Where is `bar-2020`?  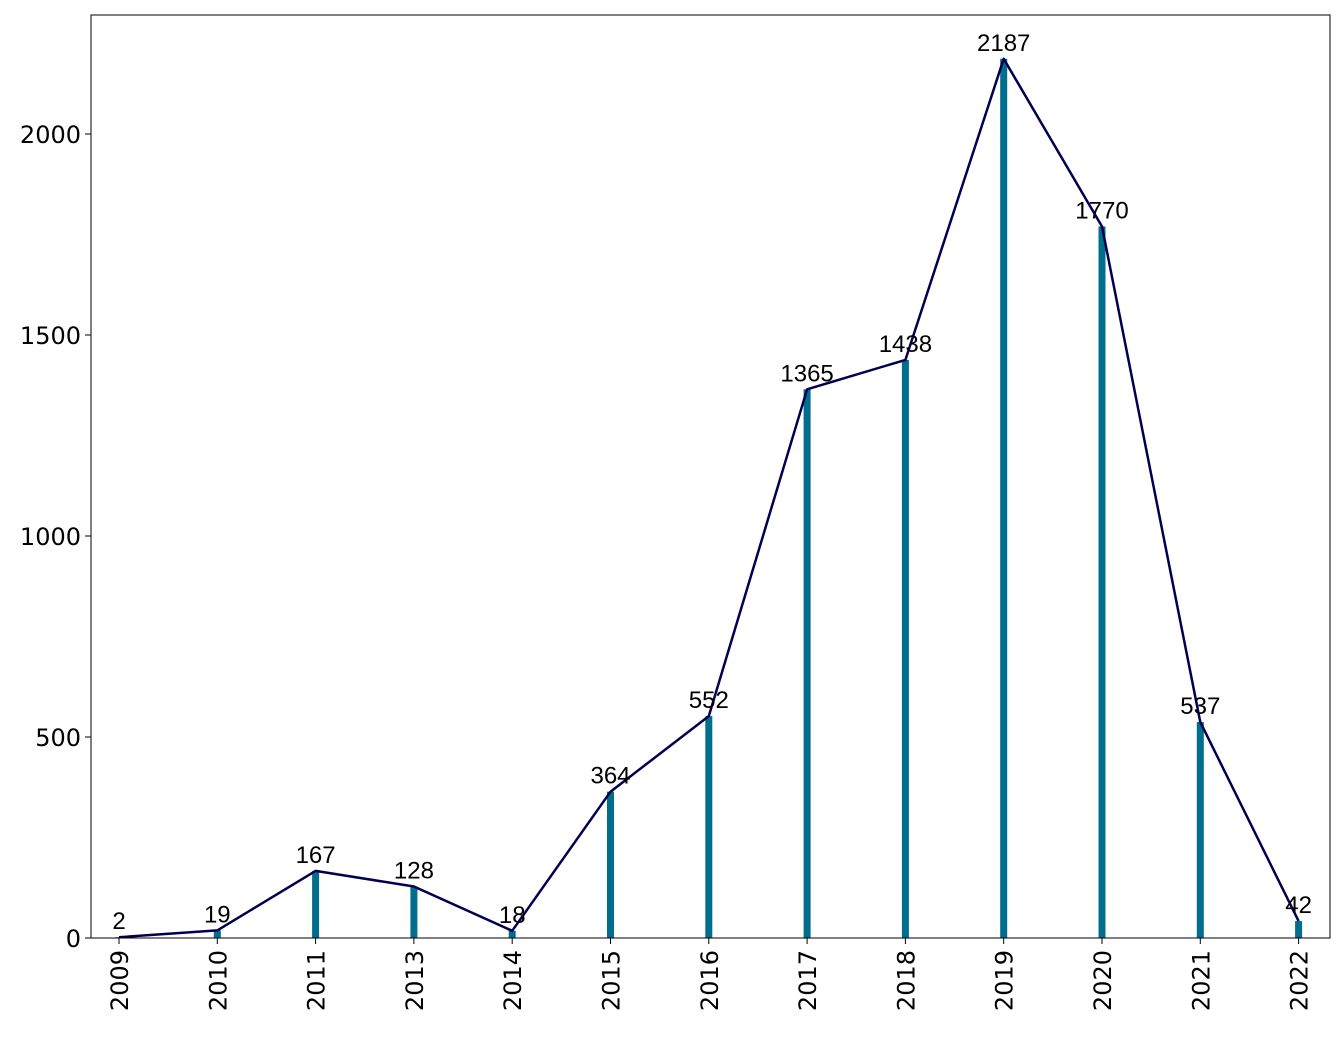
bar-2020 is located at coordinates (1102, 582).